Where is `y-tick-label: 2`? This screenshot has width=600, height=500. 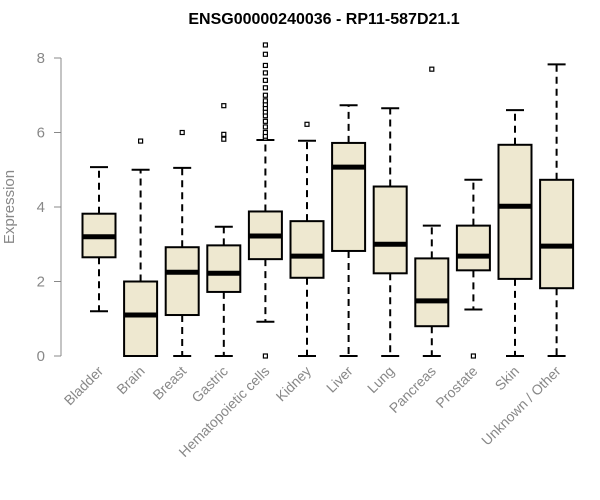
y-tick-label: 2 is located at coordinates (41, 282).